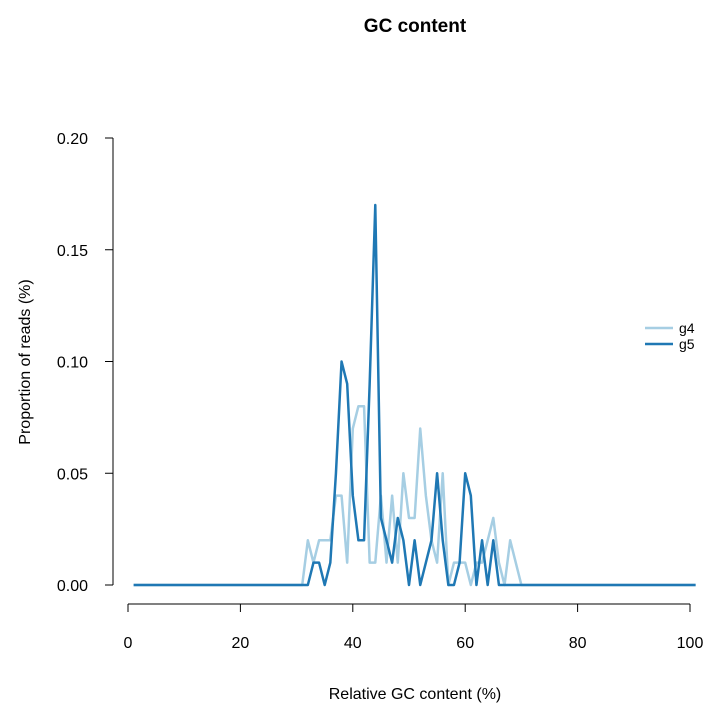  I want to click on x-tick-label: 60, so click(465, 643).